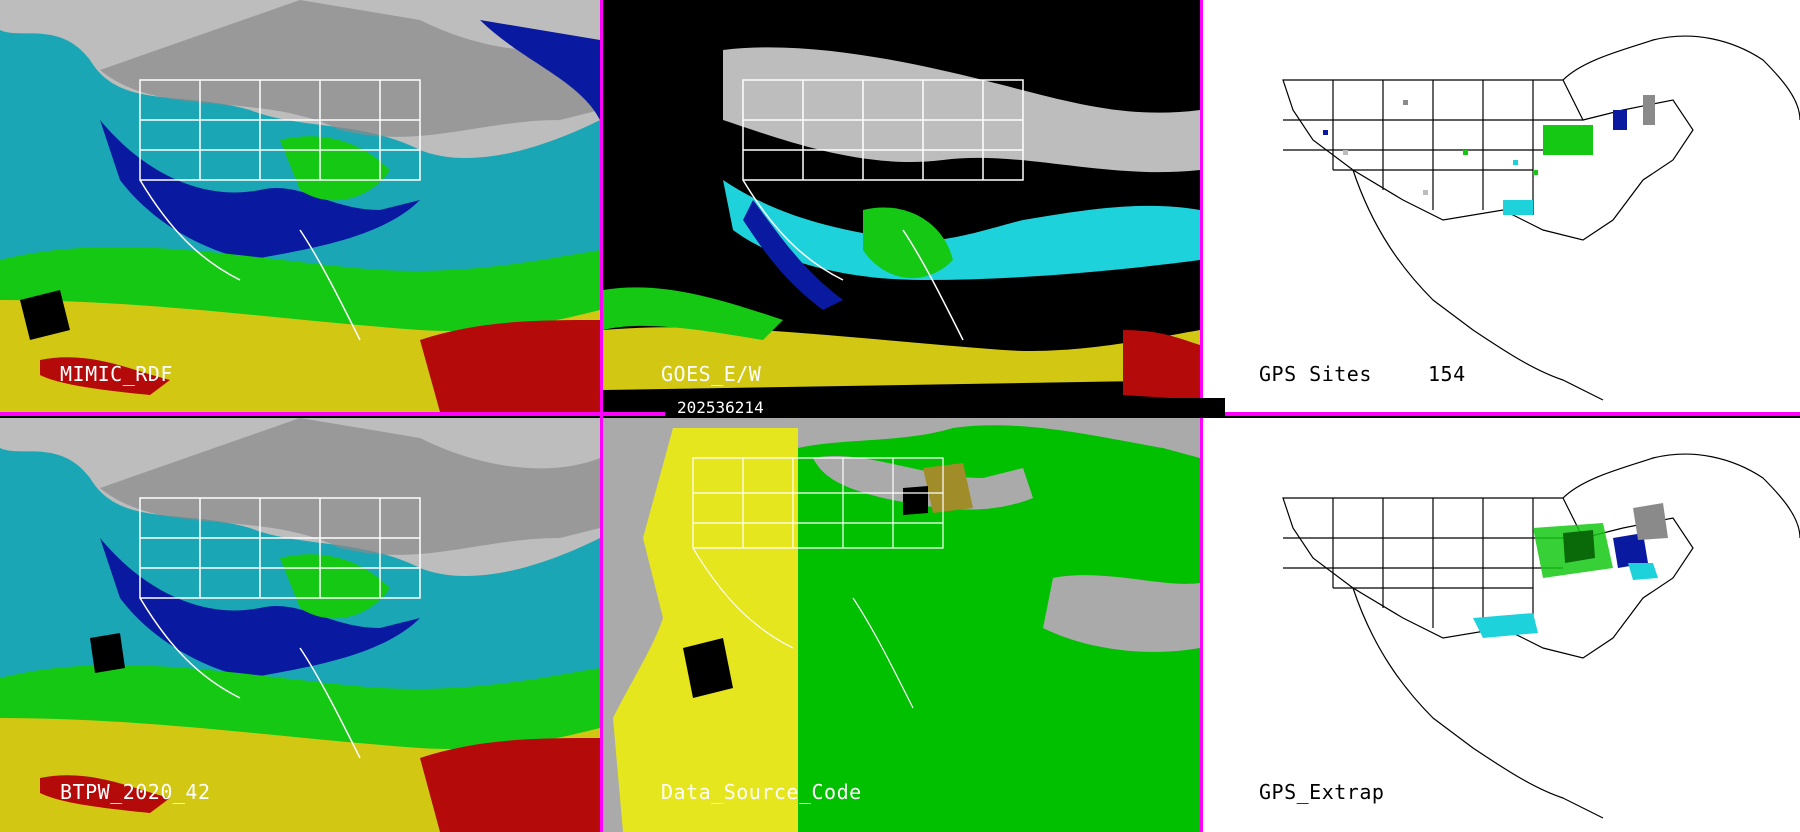 The height and width of the screenshot is (832, 1800). I want to click on gps-site-markers, so click(1489, 155).